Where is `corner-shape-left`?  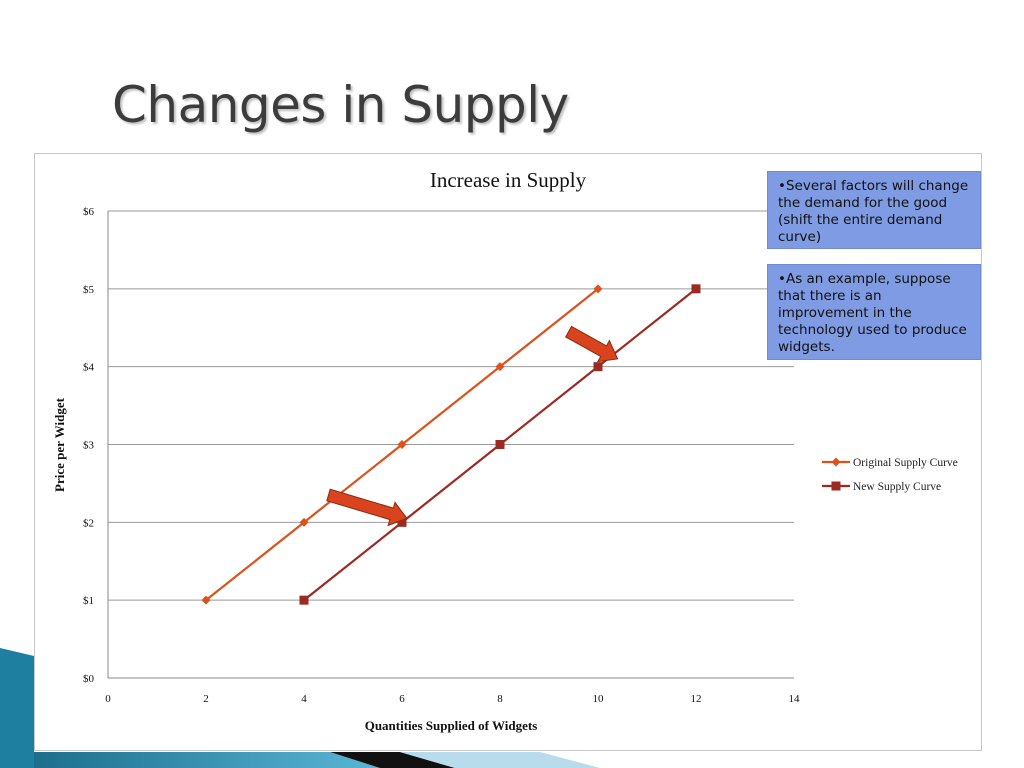
corner-shape-left is located at coordinates (17, 708).